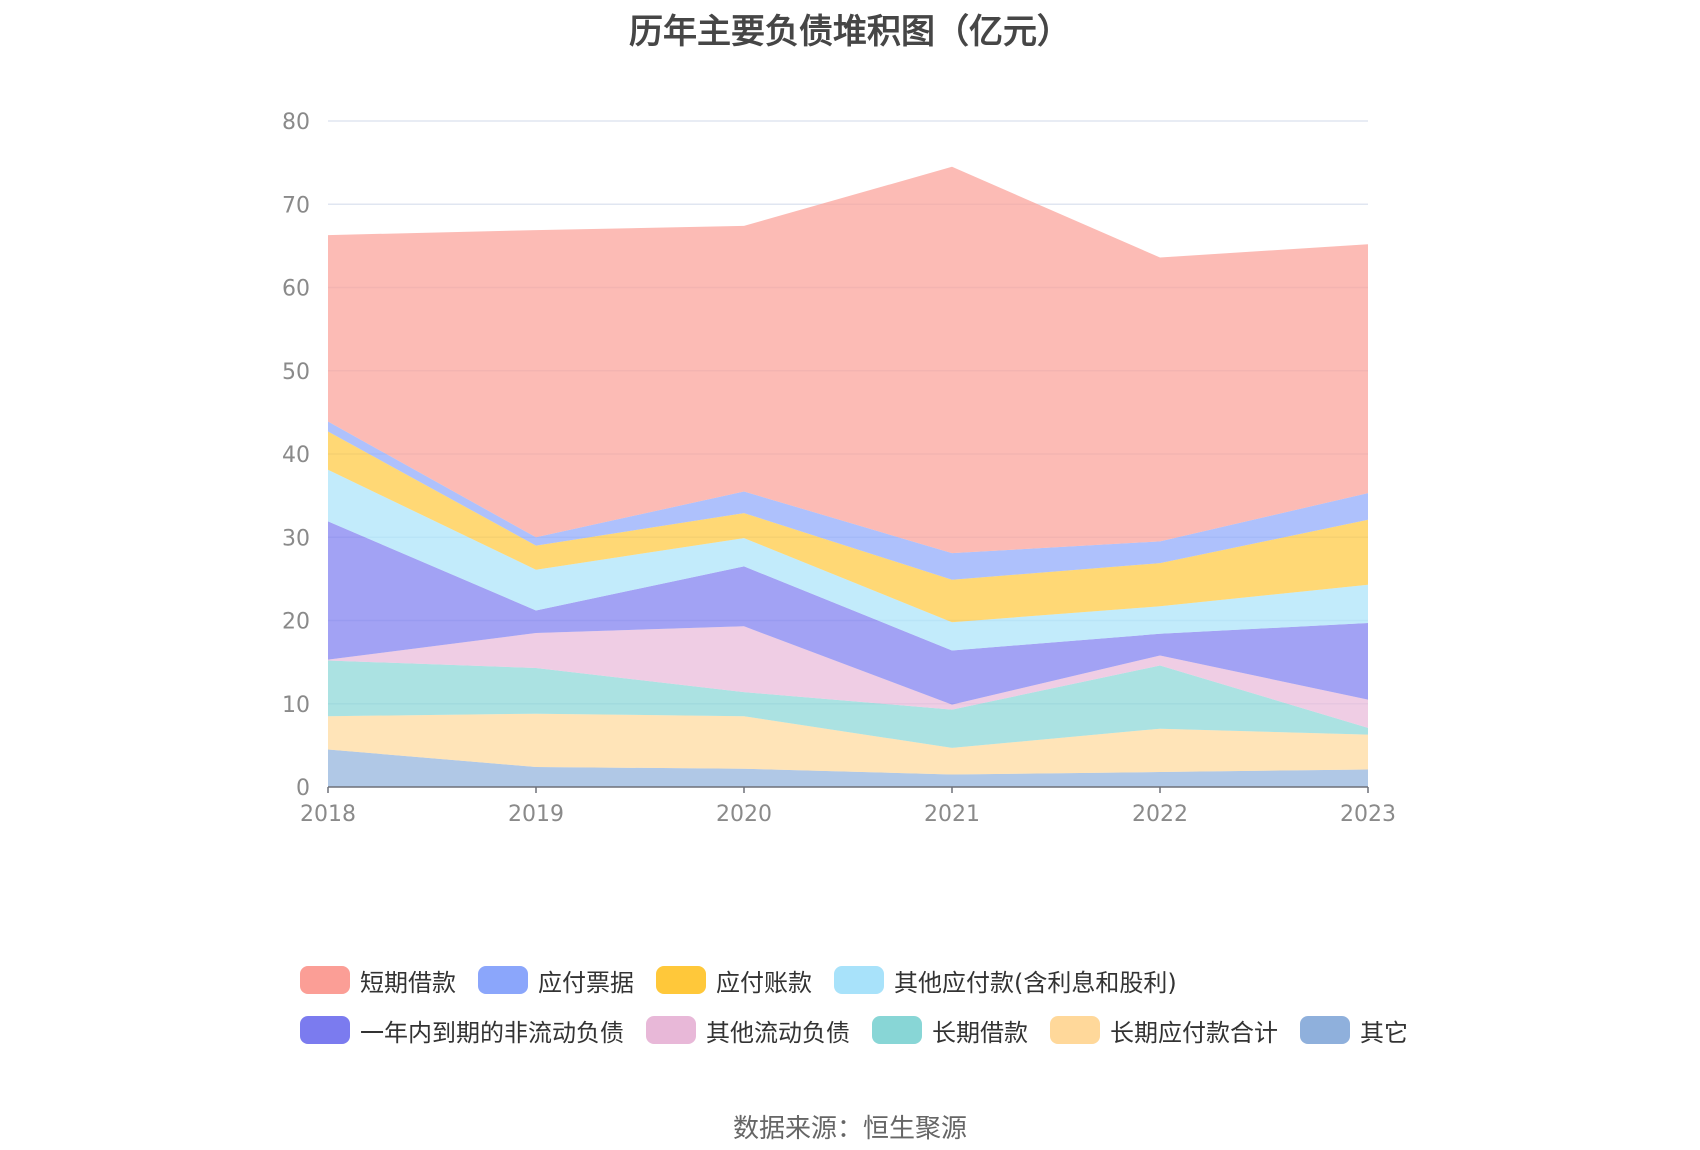  I want to click on legend-label: 短期借款, so click(408, 982).